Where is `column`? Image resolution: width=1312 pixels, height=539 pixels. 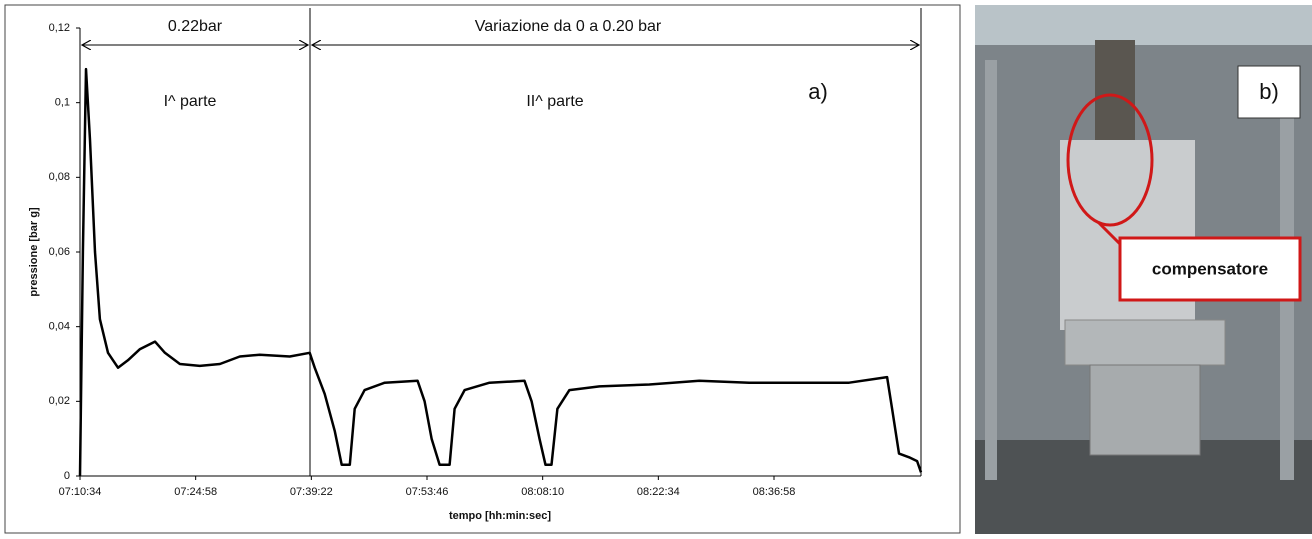 column is located at coordinates (991, 270).